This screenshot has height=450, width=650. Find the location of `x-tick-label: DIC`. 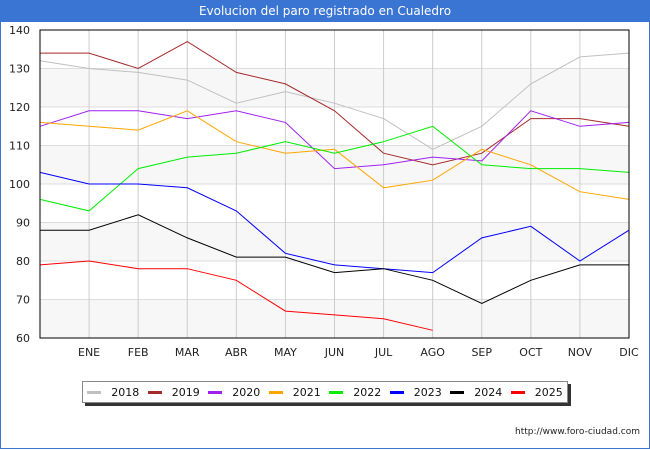

x-tick-label: DIC is located at coordinates (629, 352).